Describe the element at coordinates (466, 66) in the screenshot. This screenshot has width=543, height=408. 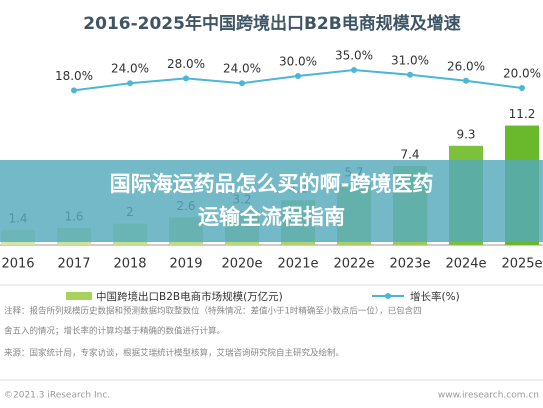
I see `line-label: 26.0%` at that location.